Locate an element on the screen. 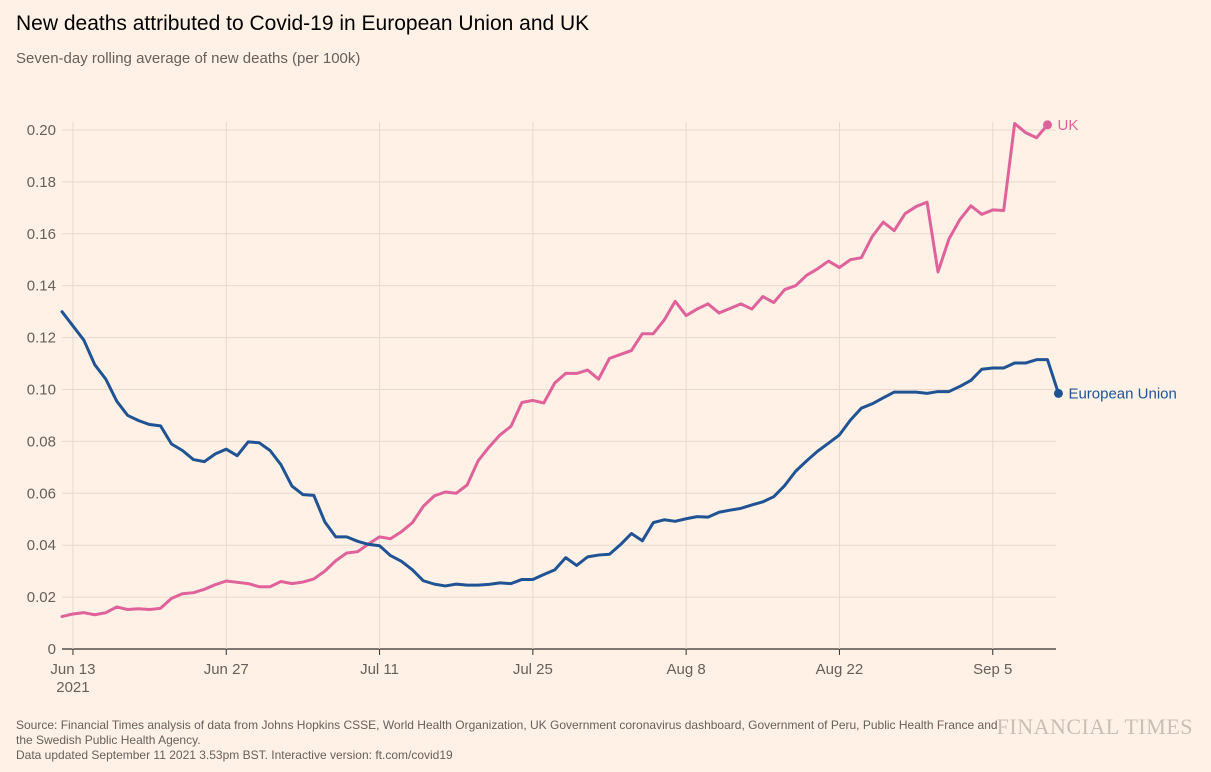  x-tick-label: Aug 22 is located at coordinates (840, 669).